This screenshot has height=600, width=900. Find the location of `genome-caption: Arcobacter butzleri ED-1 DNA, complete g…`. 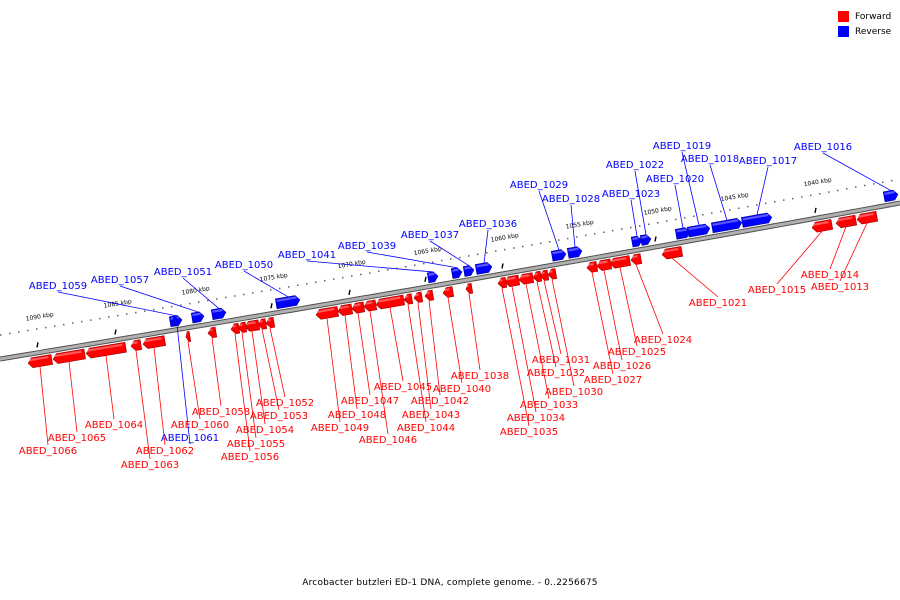

genome-caption: Arcobacter butzleri ED-1 DNA, complete g… is located at coordinates (450, 583).